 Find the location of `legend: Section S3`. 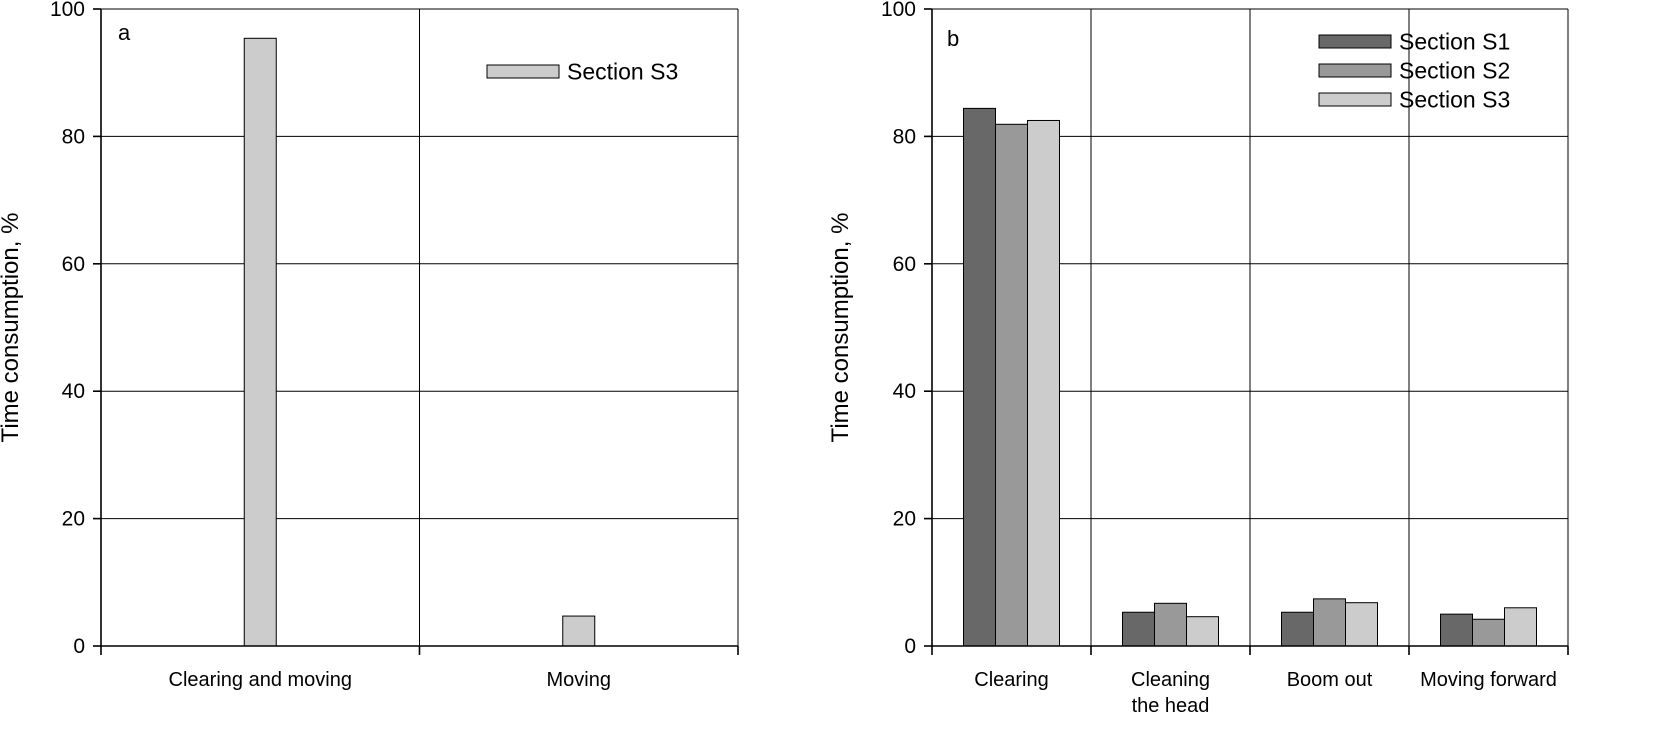

legend: Section S3 is located at coordinates (582, 72).